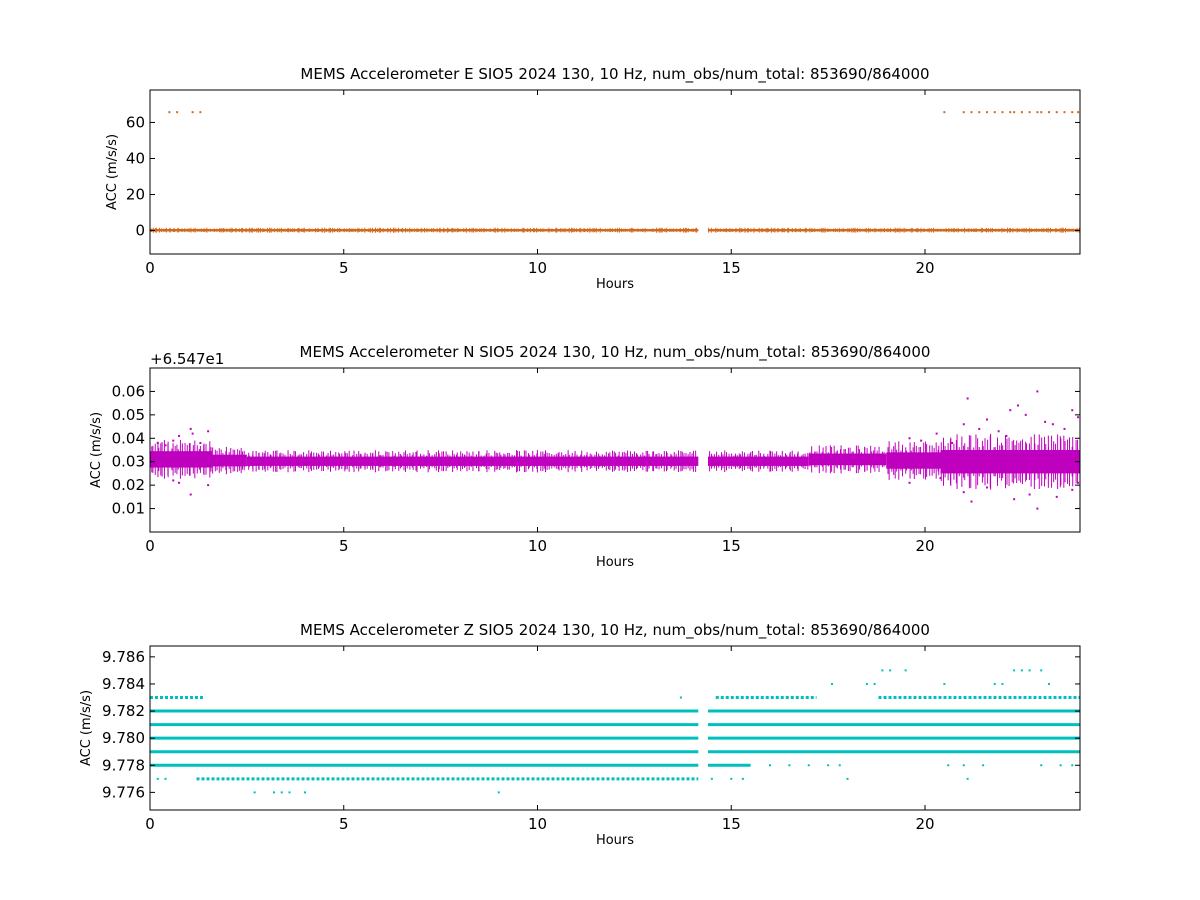  Describe the element at coordinates (128, 391) in the screenshot. I see `y-tick-label: 0.06` at that location.